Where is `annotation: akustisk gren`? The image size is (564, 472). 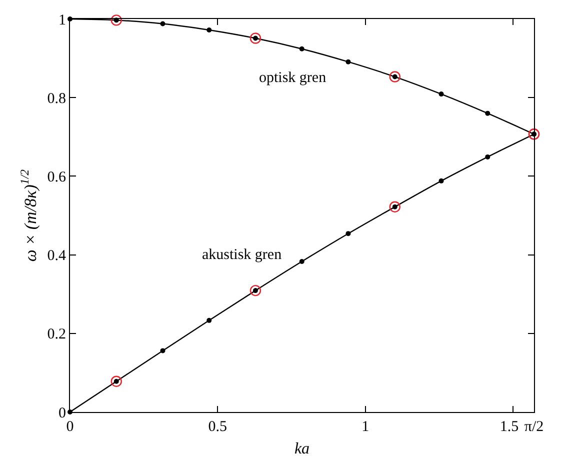
annotation: akustisk gren is located at coordinates (242, 255).